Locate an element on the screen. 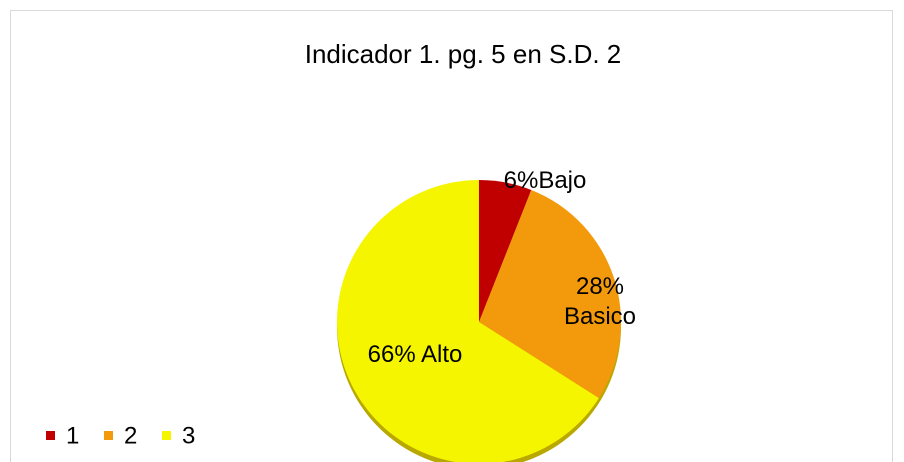  legend-label: 3 is located at coordinates (188, 435).